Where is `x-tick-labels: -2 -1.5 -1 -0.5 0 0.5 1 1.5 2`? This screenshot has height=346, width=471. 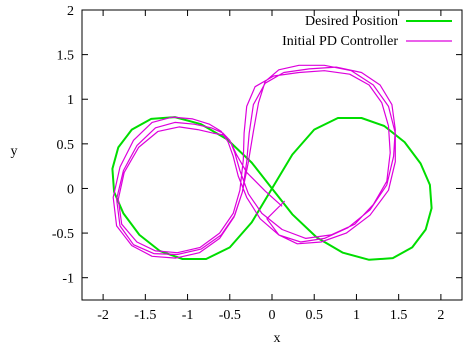 x-tick-labels: -2 -1.5 -1 -0.5 0 0.5 1 1.5 2 is located at coordinates (270, 315).